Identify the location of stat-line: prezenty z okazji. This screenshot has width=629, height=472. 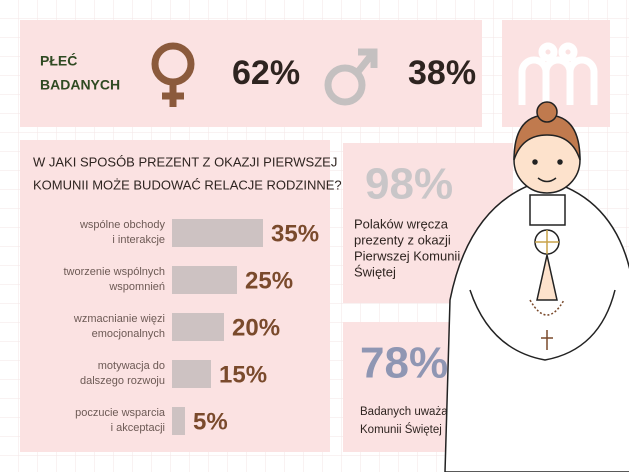
(402, 239).